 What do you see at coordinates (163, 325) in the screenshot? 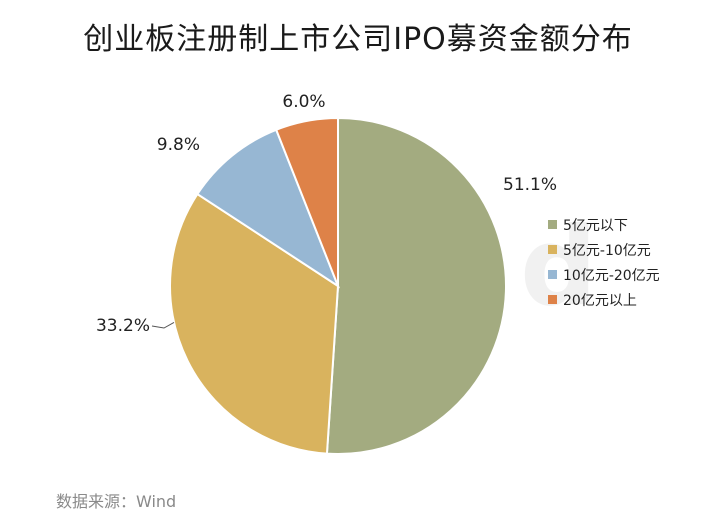
I see `leader-line` at bounding box center [163, 325].